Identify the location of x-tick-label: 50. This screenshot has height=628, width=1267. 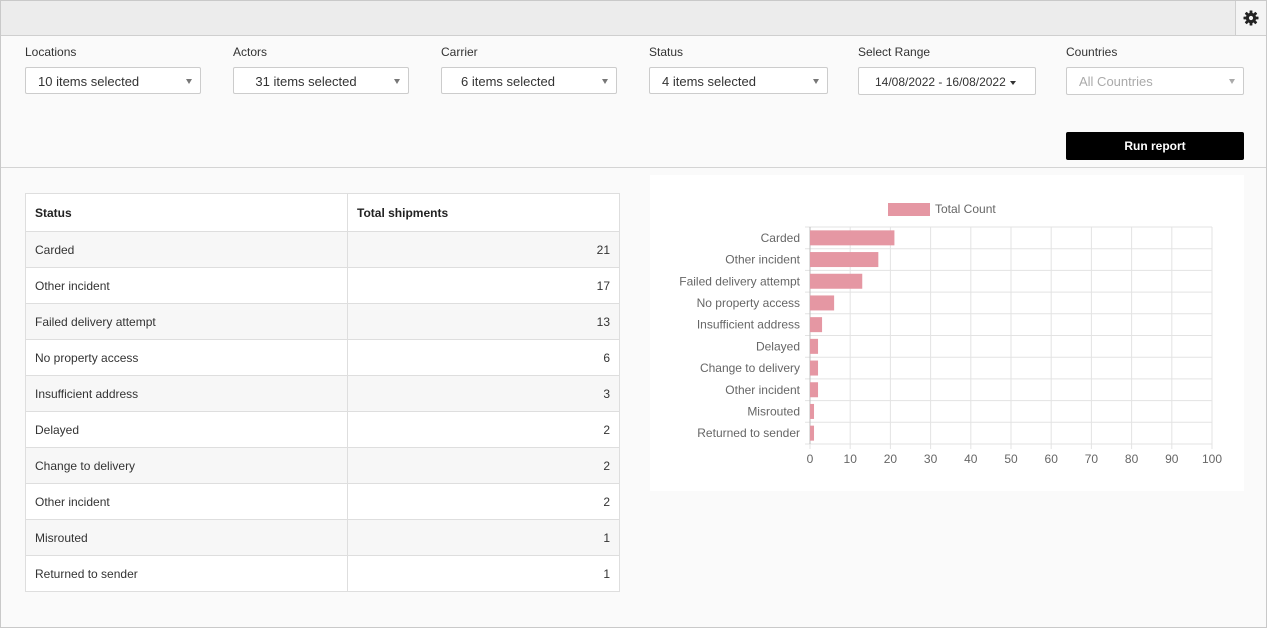
(1011, 459).